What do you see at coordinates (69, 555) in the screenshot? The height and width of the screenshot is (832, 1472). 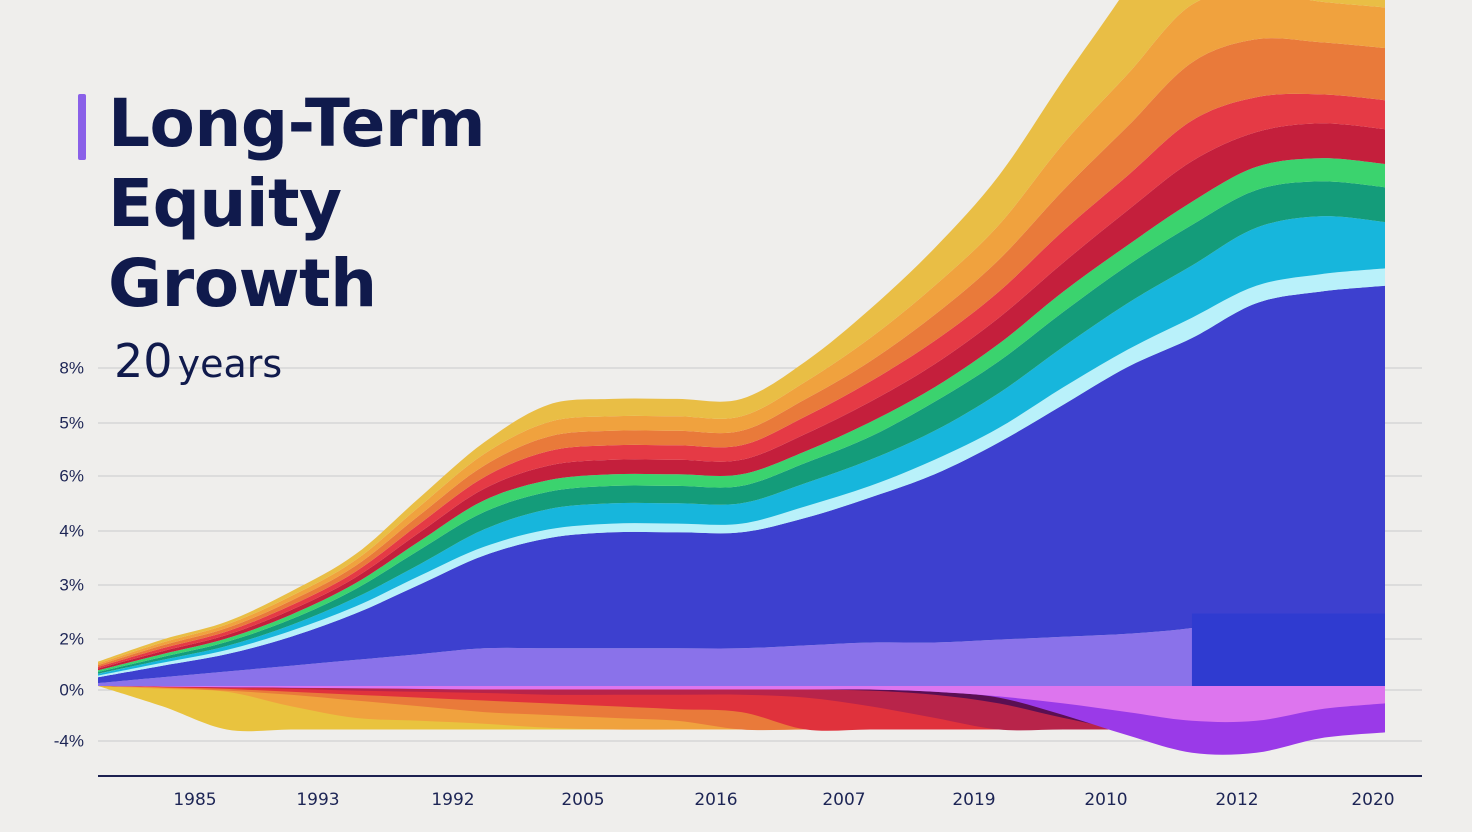 I see `y-axis-ticks: 8% 5% 6% 4% 3% 2% 0% -4%` at bounding box center [69, 555].